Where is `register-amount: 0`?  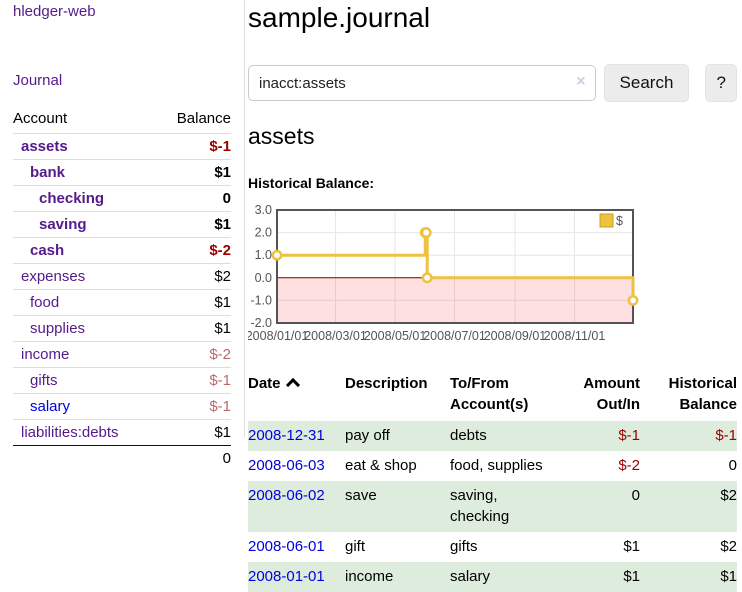
register-amount: 0 is located at coordinates (600, 506).